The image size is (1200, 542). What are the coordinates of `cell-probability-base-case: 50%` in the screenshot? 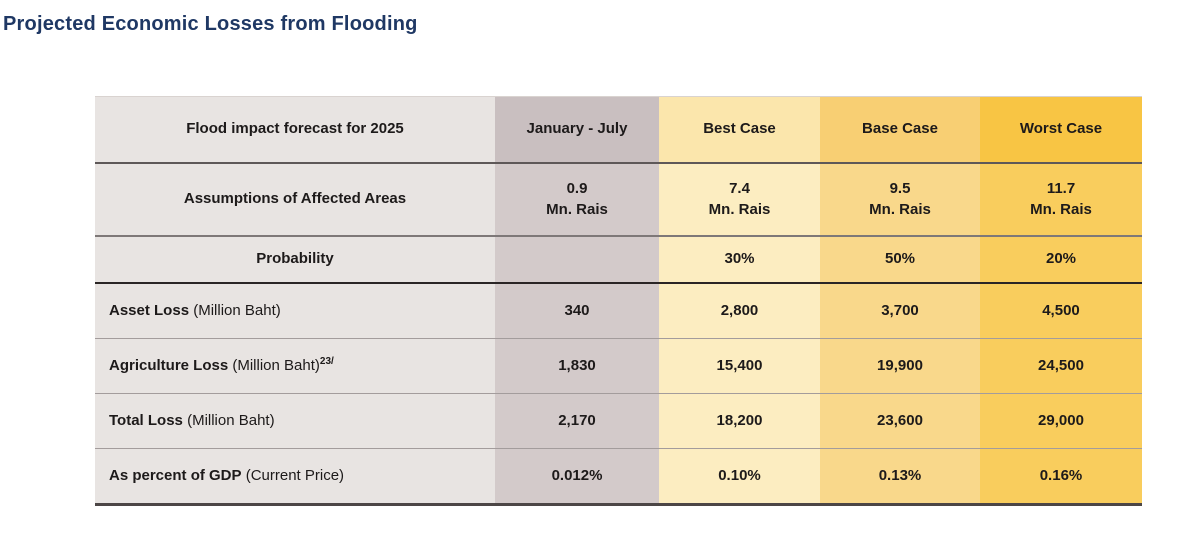 It's located at (900, 260).